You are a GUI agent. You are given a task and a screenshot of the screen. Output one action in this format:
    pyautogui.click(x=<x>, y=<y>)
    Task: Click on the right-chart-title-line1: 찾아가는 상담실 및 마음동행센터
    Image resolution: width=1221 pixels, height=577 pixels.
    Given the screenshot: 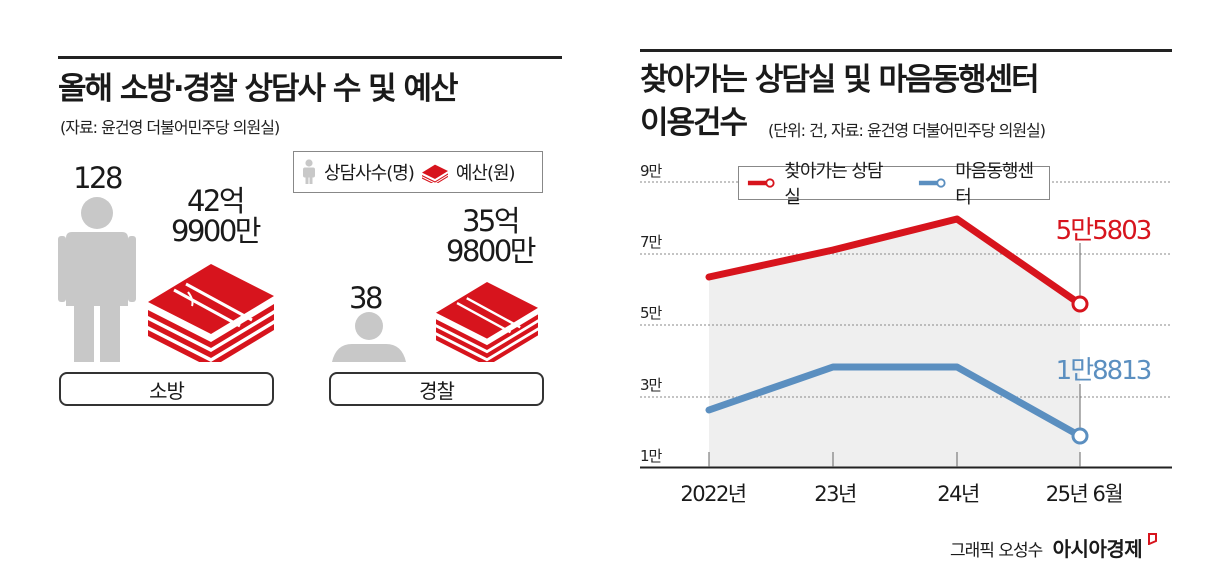 What is the action you would take?
    pyautogui.click(x=840, y=80)
    